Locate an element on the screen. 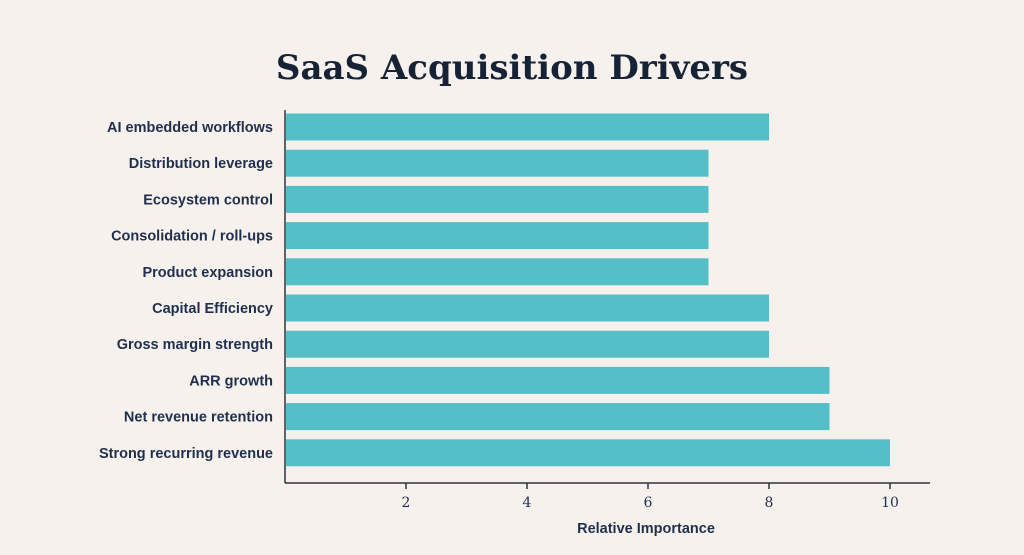  x-tick-label: 2 is located at coordinates (406, 503).